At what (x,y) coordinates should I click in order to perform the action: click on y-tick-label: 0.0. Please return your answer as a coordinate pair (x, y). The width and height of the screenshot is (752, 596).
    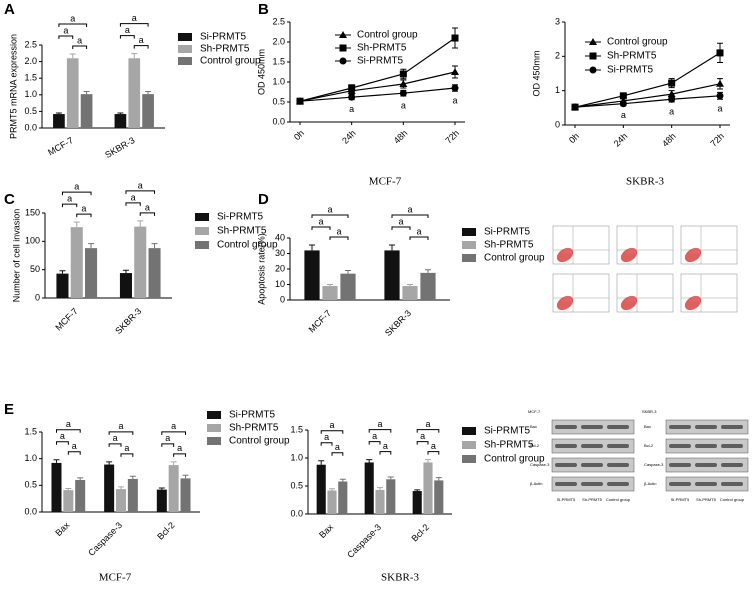
    Looking at the image, I should click on (278, 121).